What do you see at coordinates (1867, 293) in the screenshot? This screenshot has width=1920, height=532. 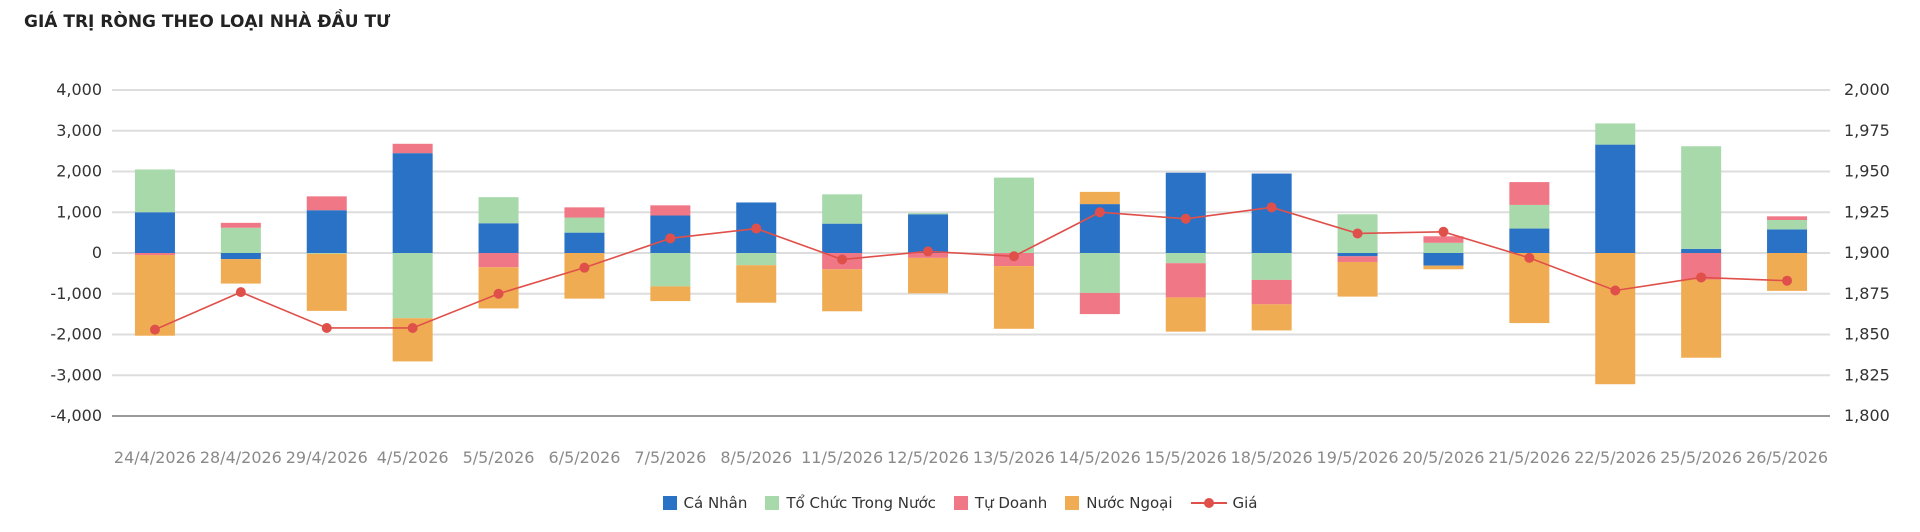 I see `y-right-tick-label: 1,875` at bounding box center [1867, 293].